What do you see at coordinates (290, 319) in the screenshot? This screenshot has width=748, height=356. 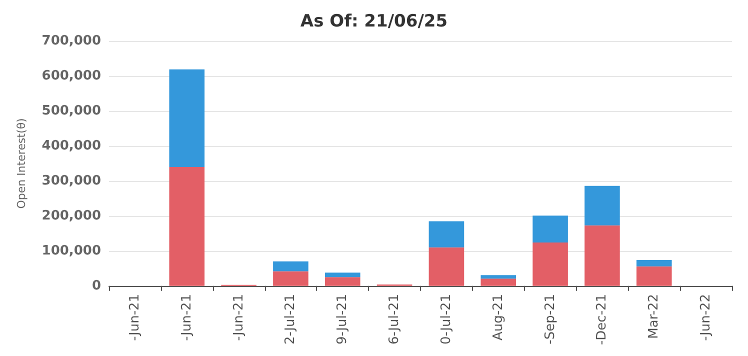 I see `x-tick-label: 2-Jul-21` at bounding box center [290, 319].